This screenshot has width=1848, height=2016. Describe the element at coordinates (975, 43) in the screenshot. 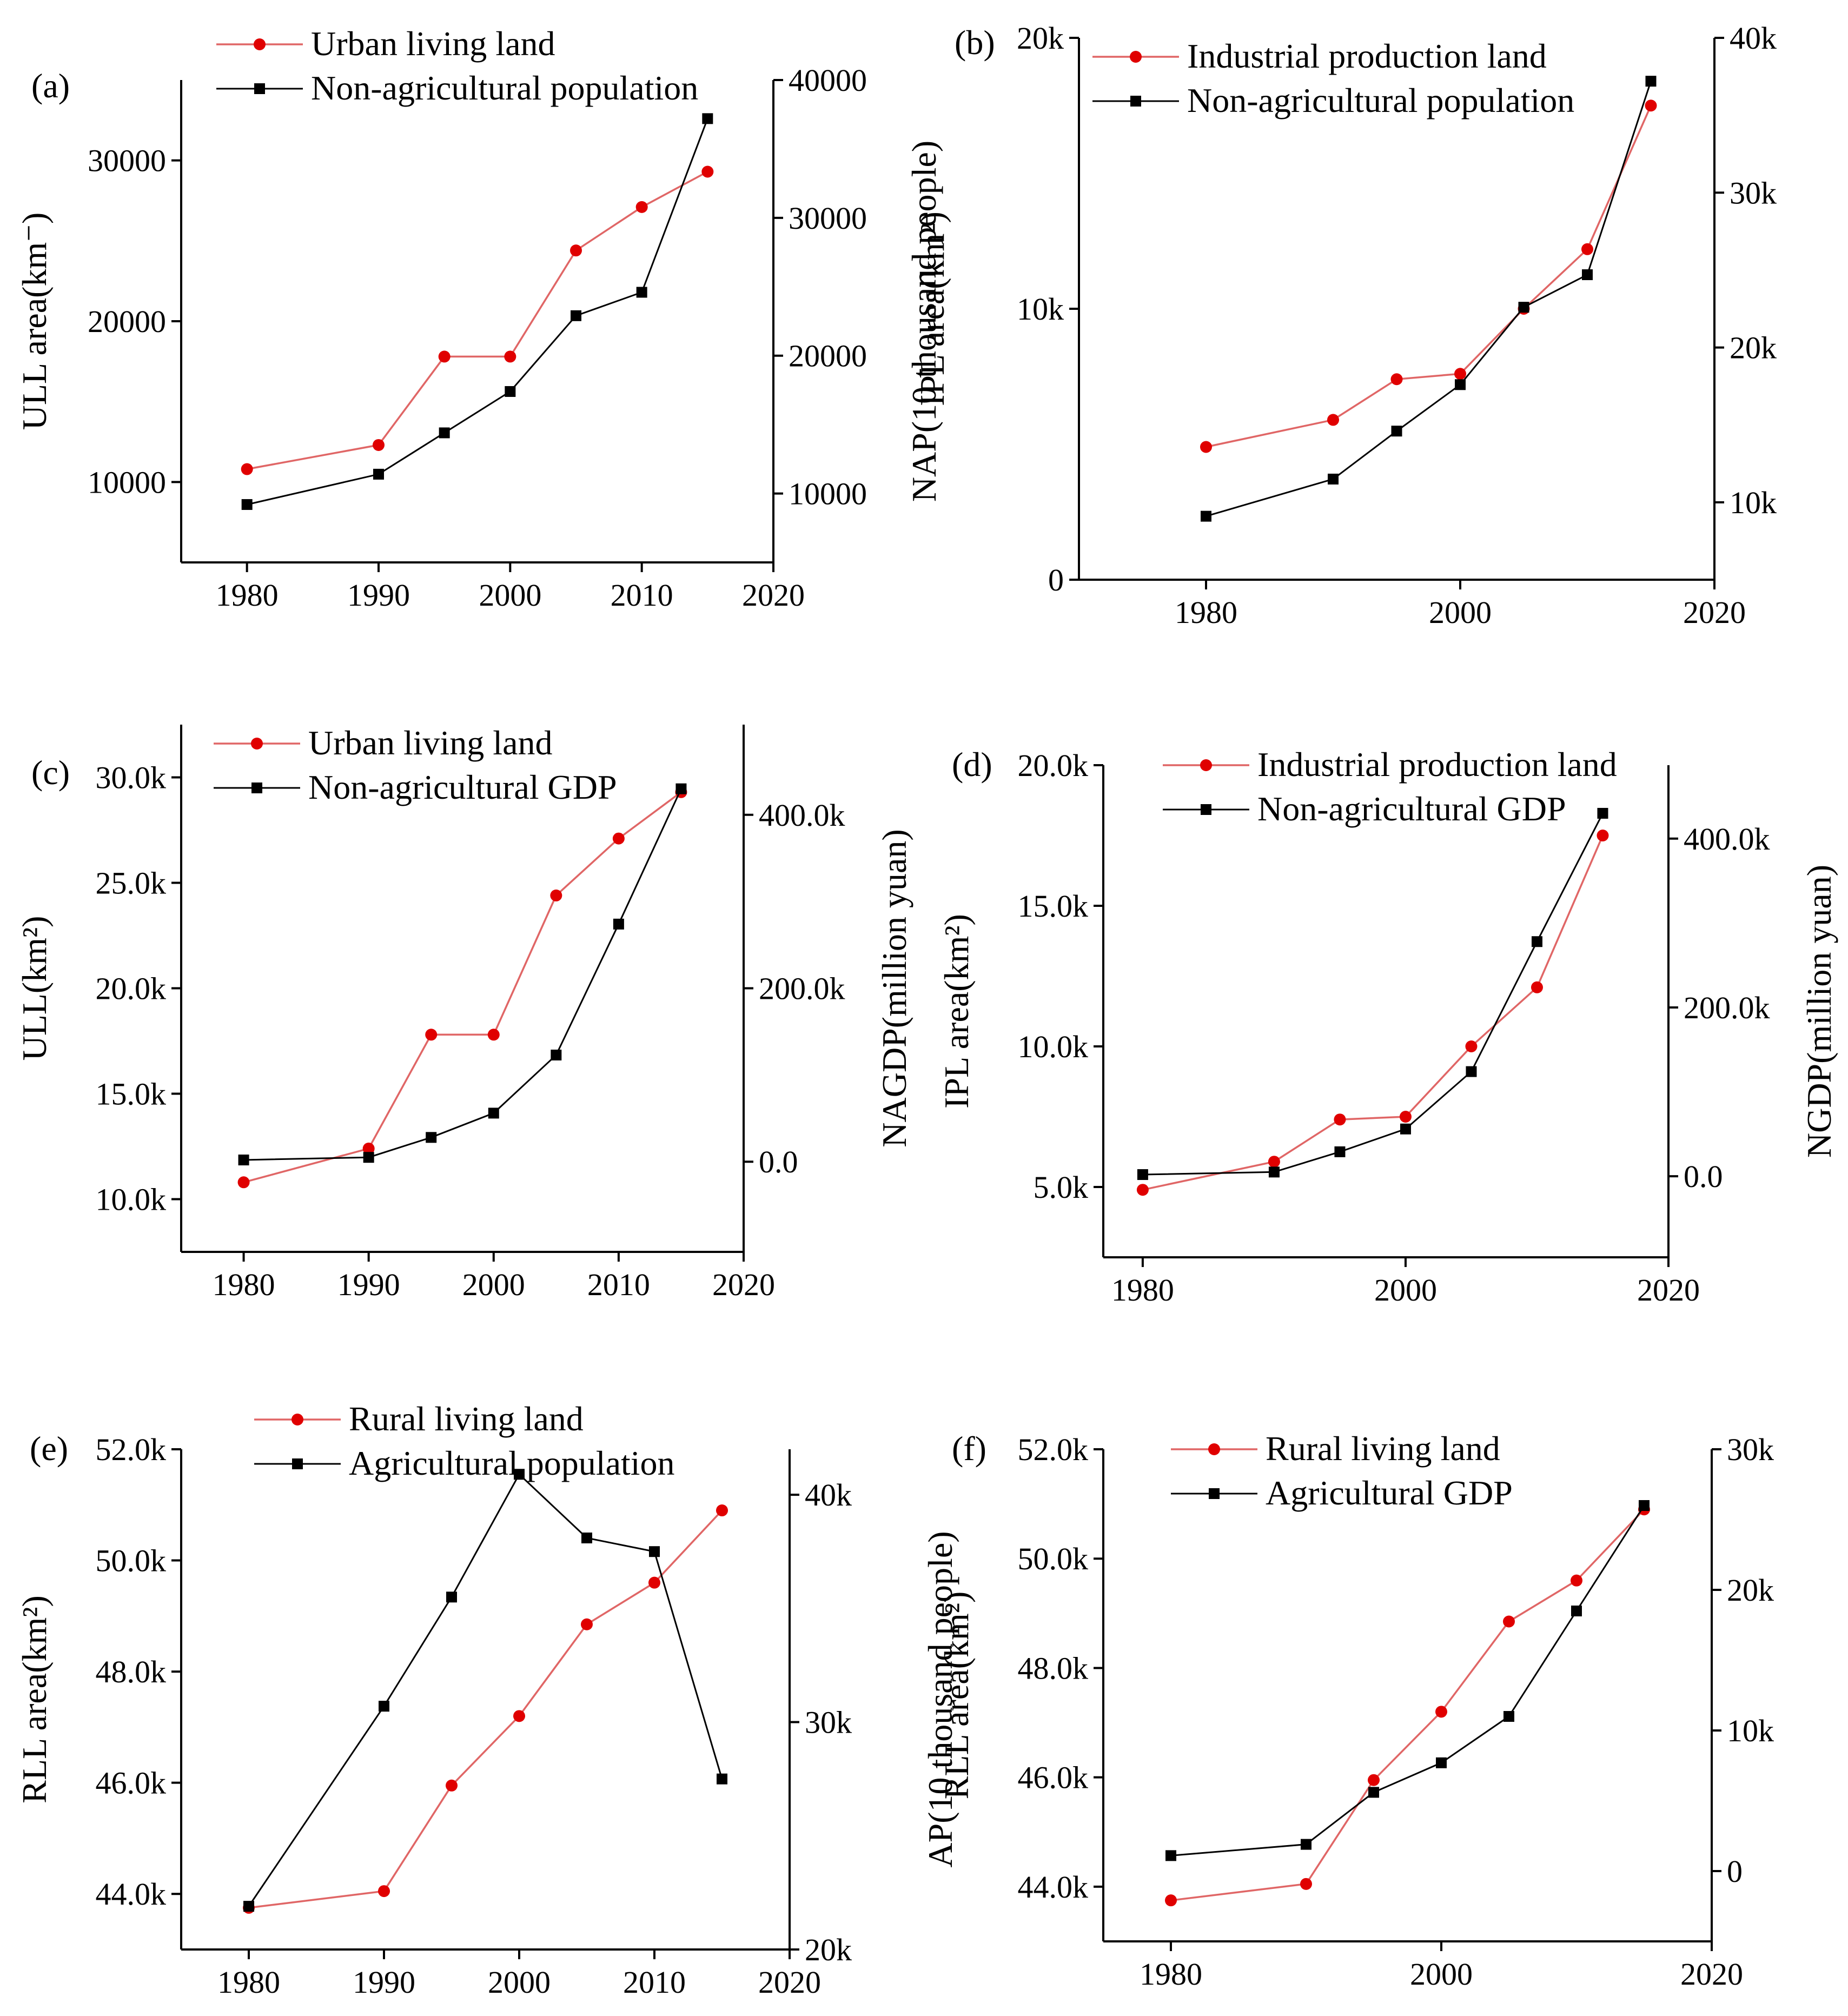

I see `panel-label: (b)` at that location.